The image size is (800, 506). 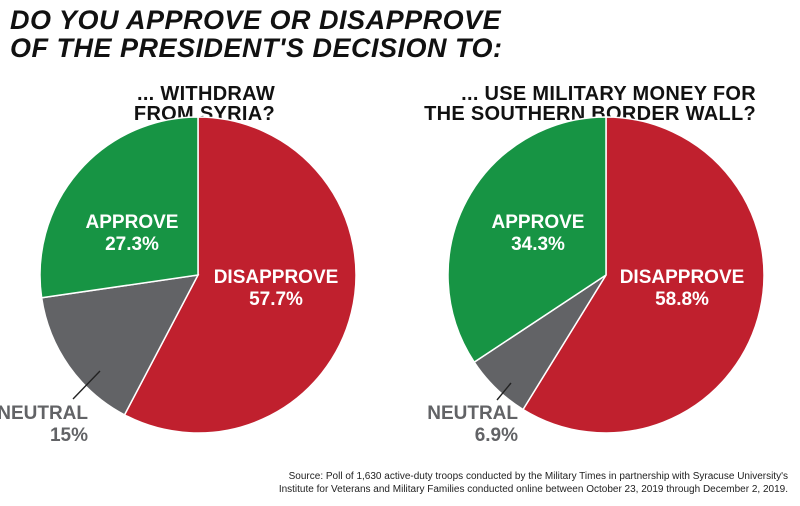 I want to click on left-chart-title-line-1: ... WITHDRAW, so click(x=205, y=94).